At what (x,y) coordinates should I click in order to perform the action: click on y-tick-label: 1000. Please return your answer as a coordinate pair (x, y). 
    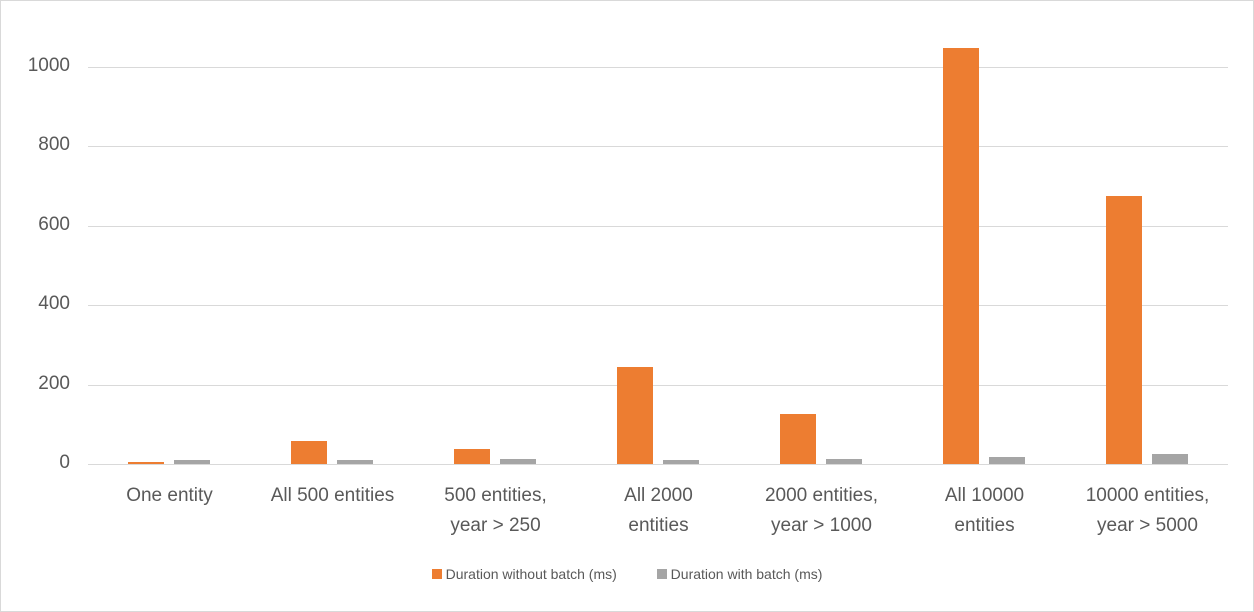
    Looking at the image, I should click on (48, 65).